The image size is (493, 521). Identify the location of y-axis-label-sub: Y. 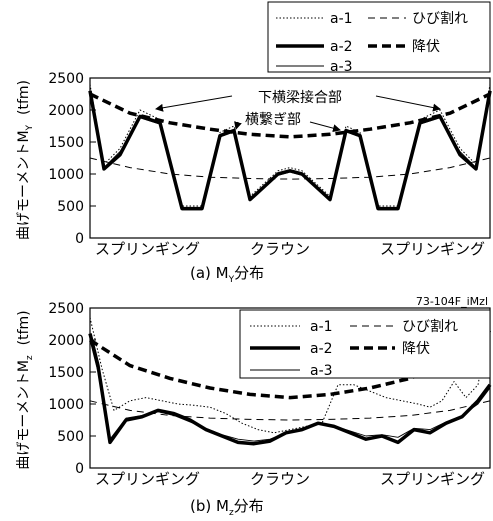
(30, 127).